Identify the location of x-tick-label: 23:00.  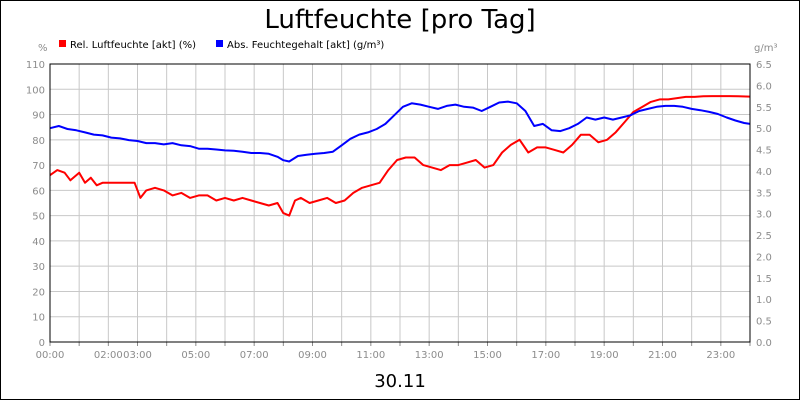
(720, 355).